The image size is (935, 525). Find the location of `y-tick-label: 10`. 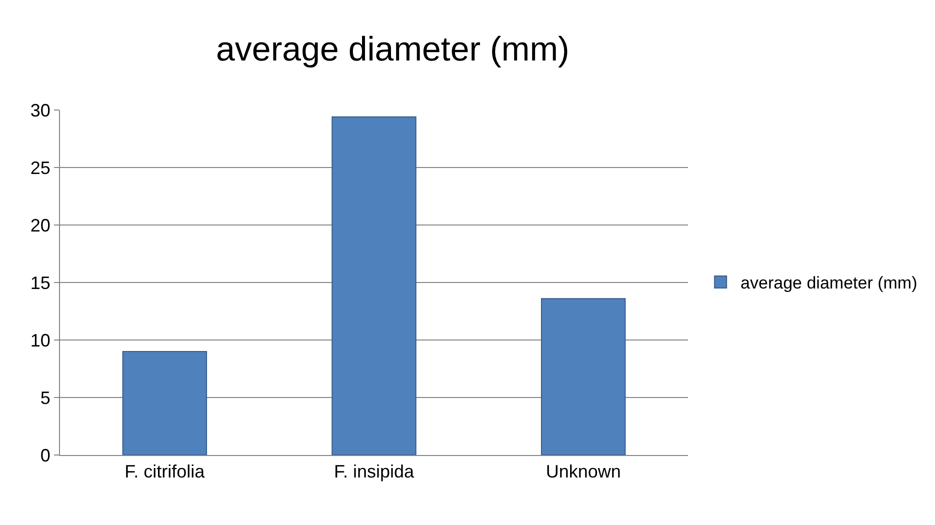

y-tick-label: 10 is located at coordinates (40, 340).